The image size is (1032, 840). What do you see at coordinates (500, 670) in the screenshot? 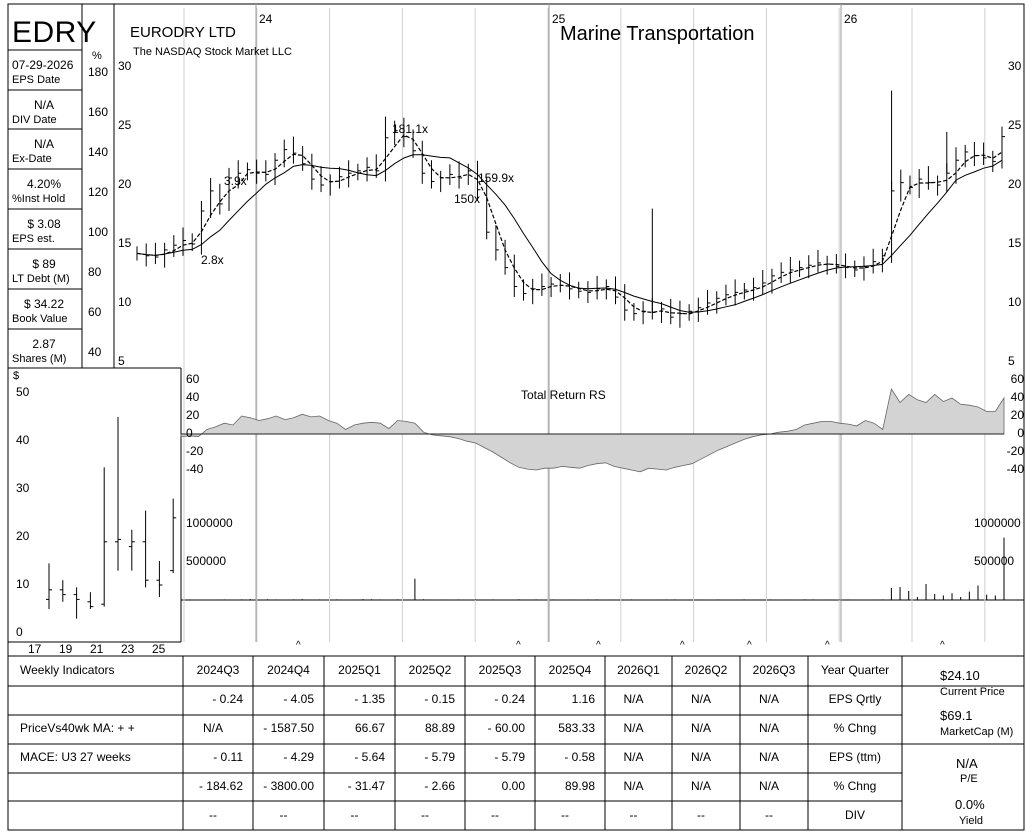
I see `quarter-header: 2025Q3` at bounding box center [500, 670].